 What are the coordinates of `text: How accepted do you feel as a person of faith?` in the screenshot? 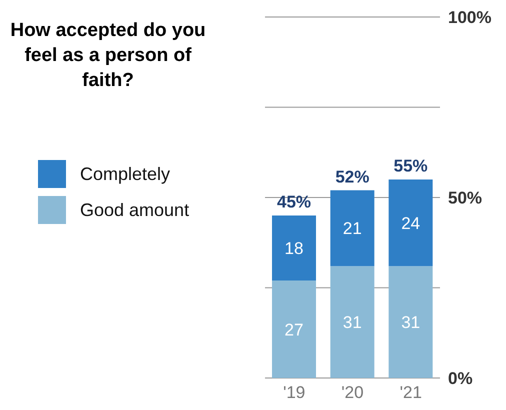 It's located at (108, 56).